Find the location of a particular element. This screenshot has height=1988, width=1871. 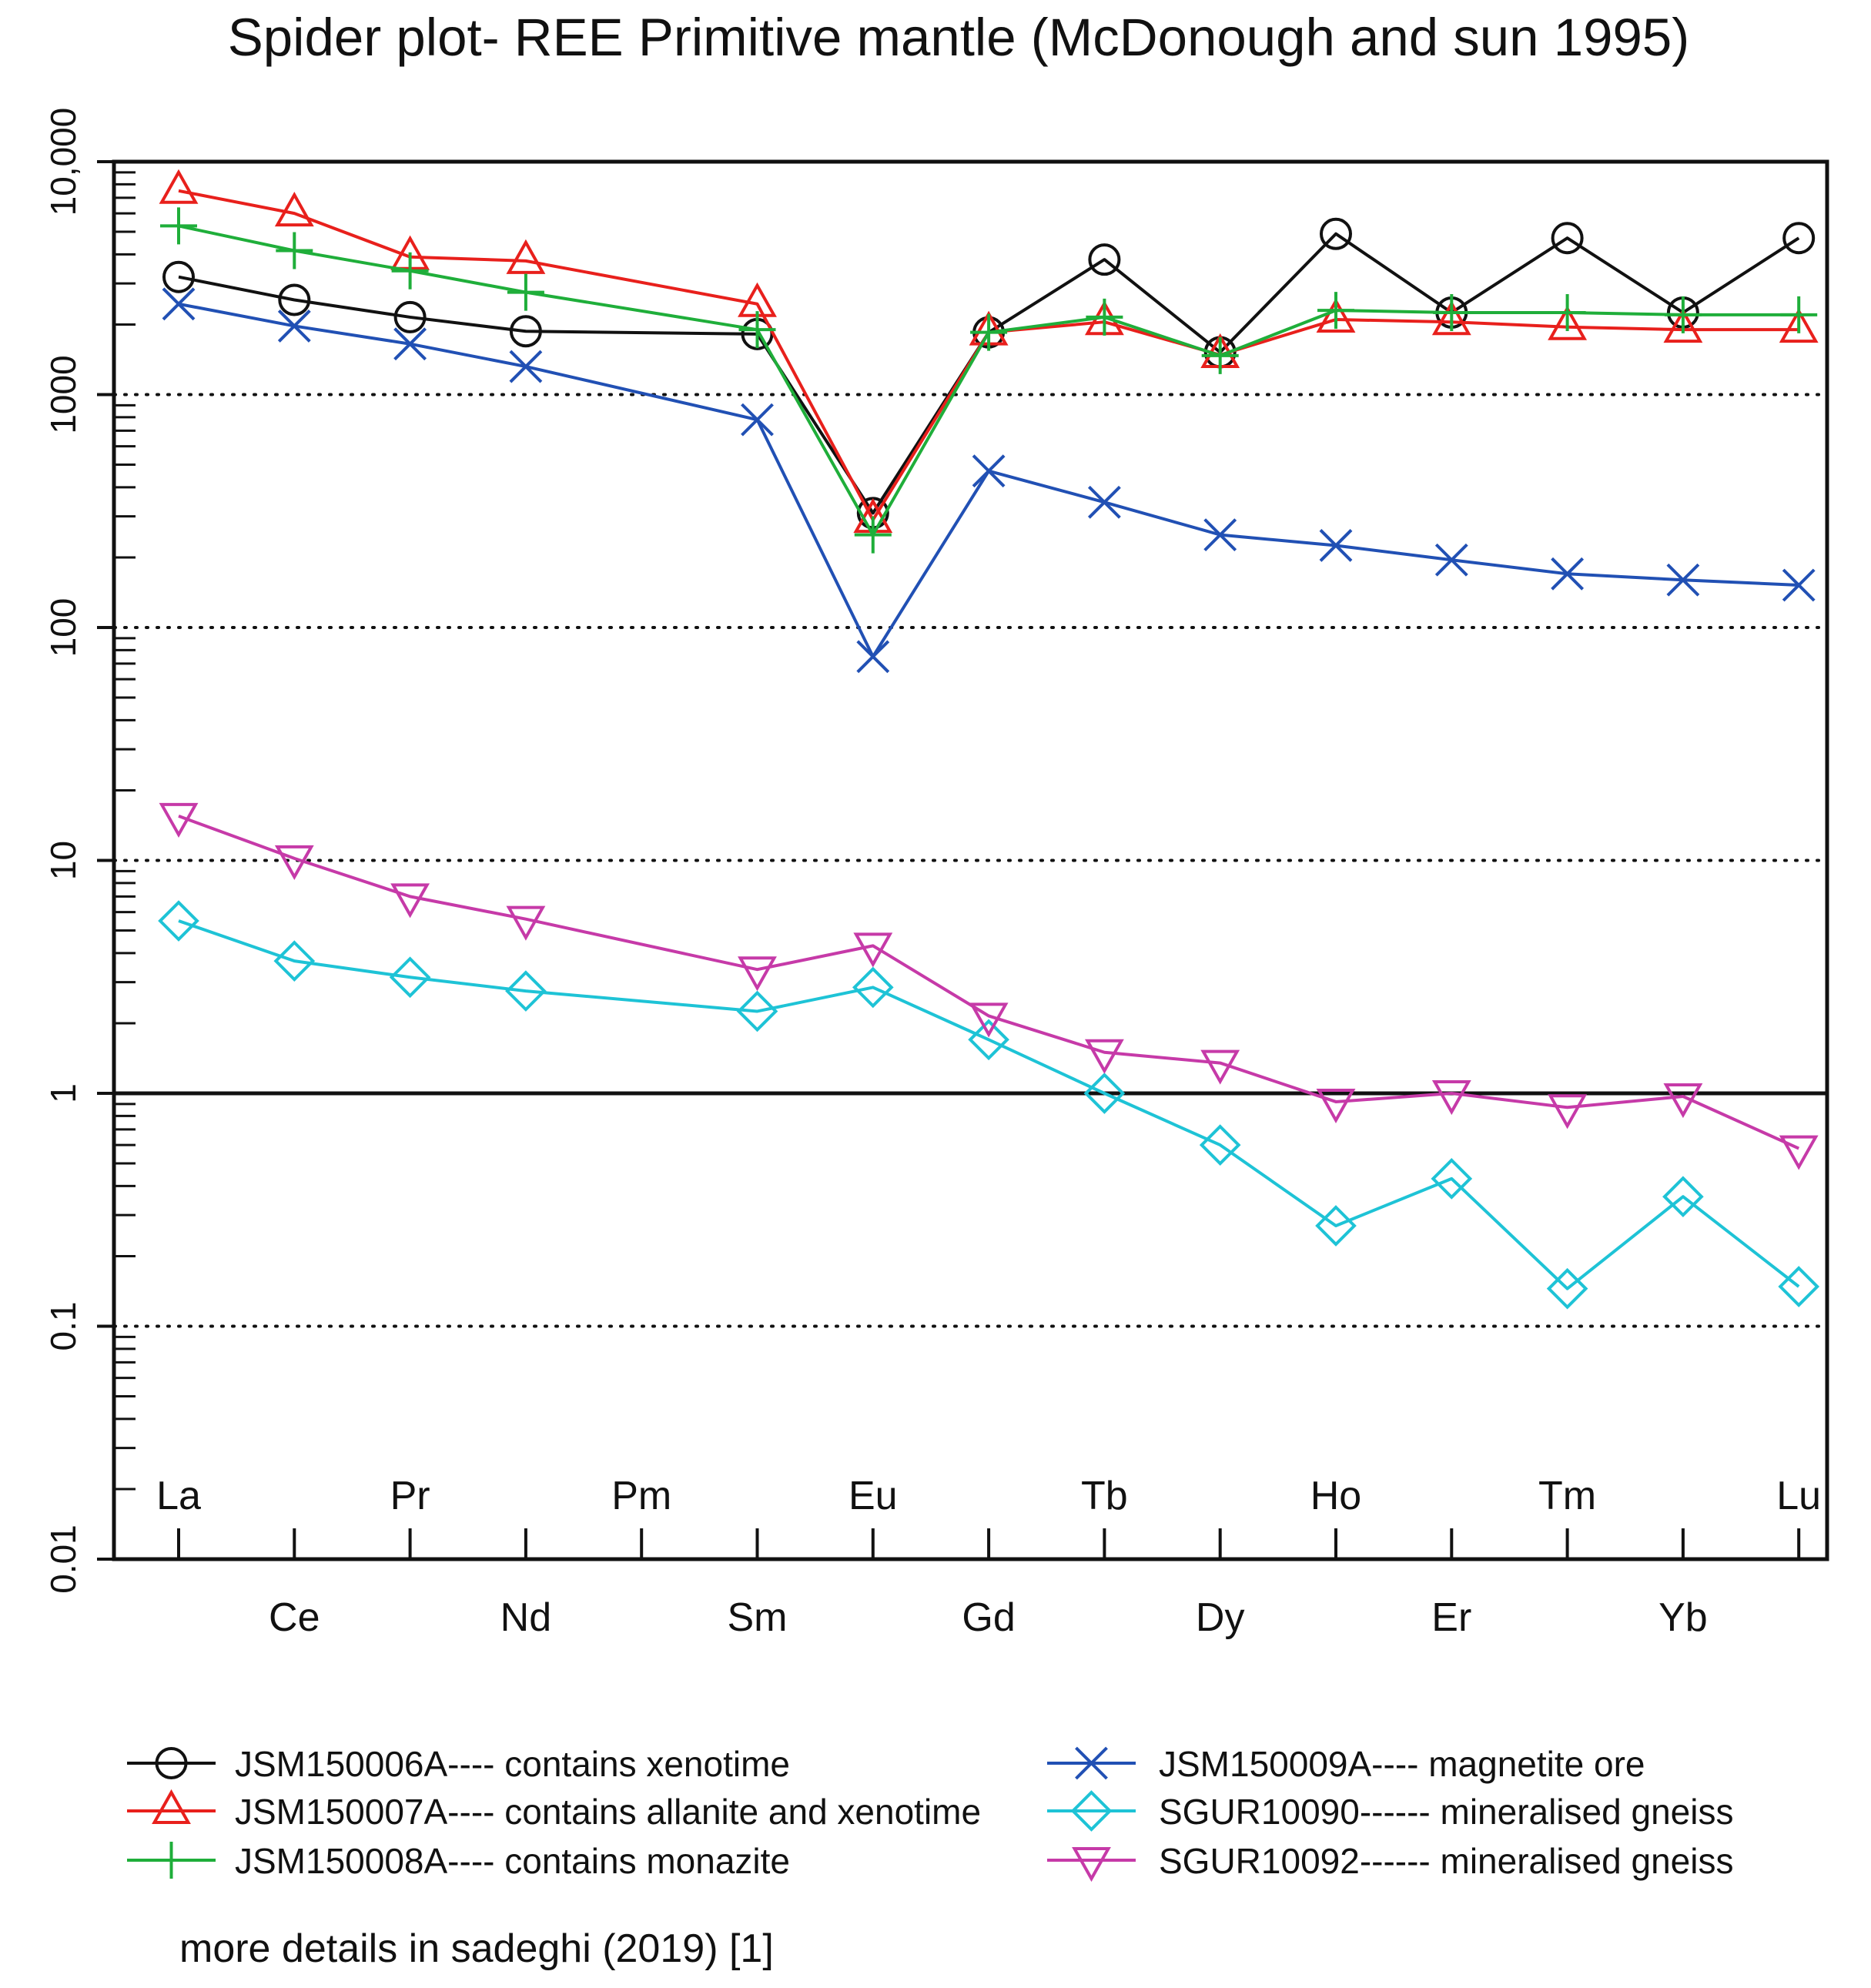

y-tick-label: 0.01 is located at coordinates (63, 1559).